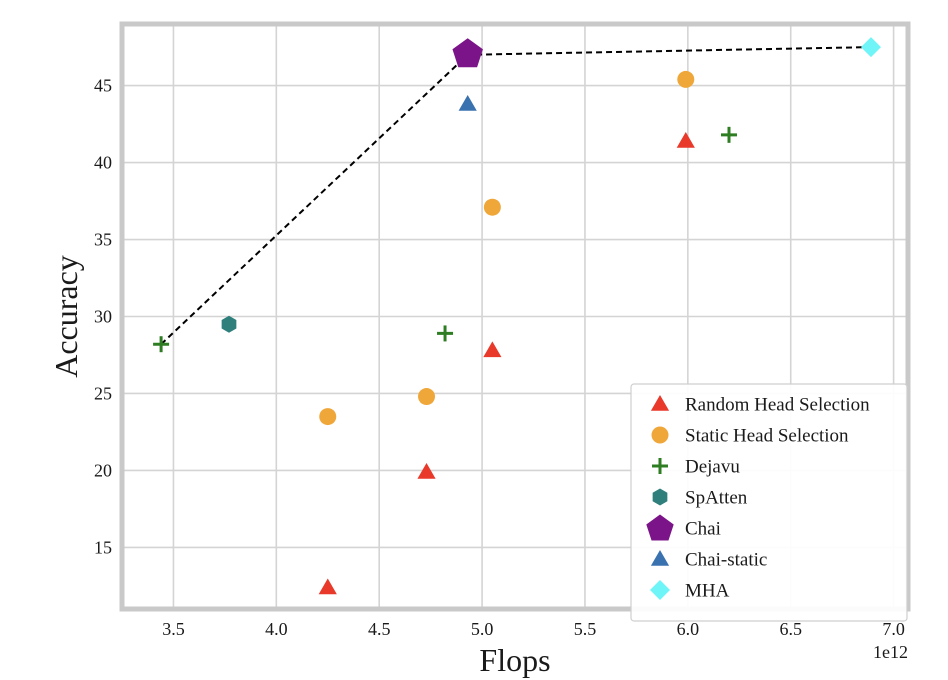 The width and height of the screenshot is (948, 680). What do you see at coordinates (870, 47) in the screenshot?
I see `mha-point` at bounding box center [870, 47].